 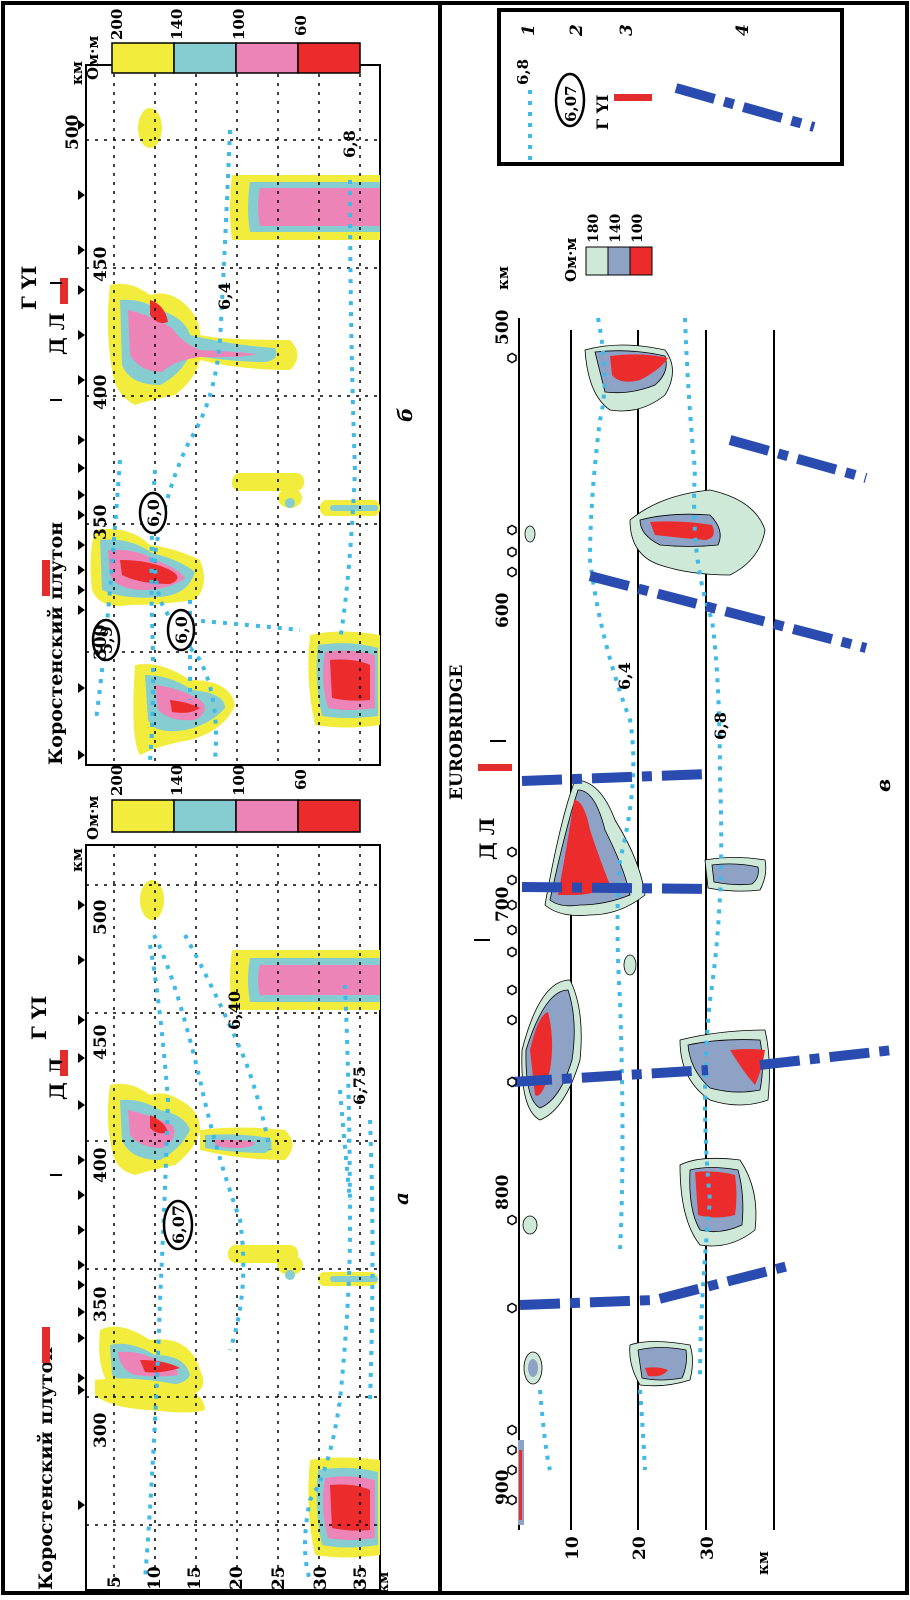 What do you see at coordinates (384, 1583) in the screenshot?
I see `depth-unit-label: км` at bounding box center [384, 1583].